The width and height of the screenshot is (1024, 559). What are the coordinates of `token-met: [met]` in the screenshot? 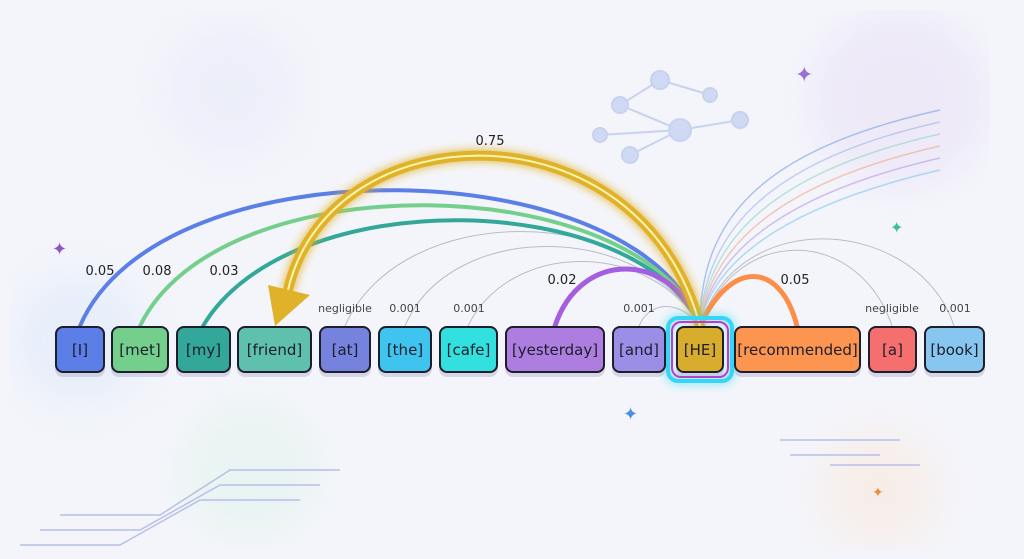 It's located at (140, 349).